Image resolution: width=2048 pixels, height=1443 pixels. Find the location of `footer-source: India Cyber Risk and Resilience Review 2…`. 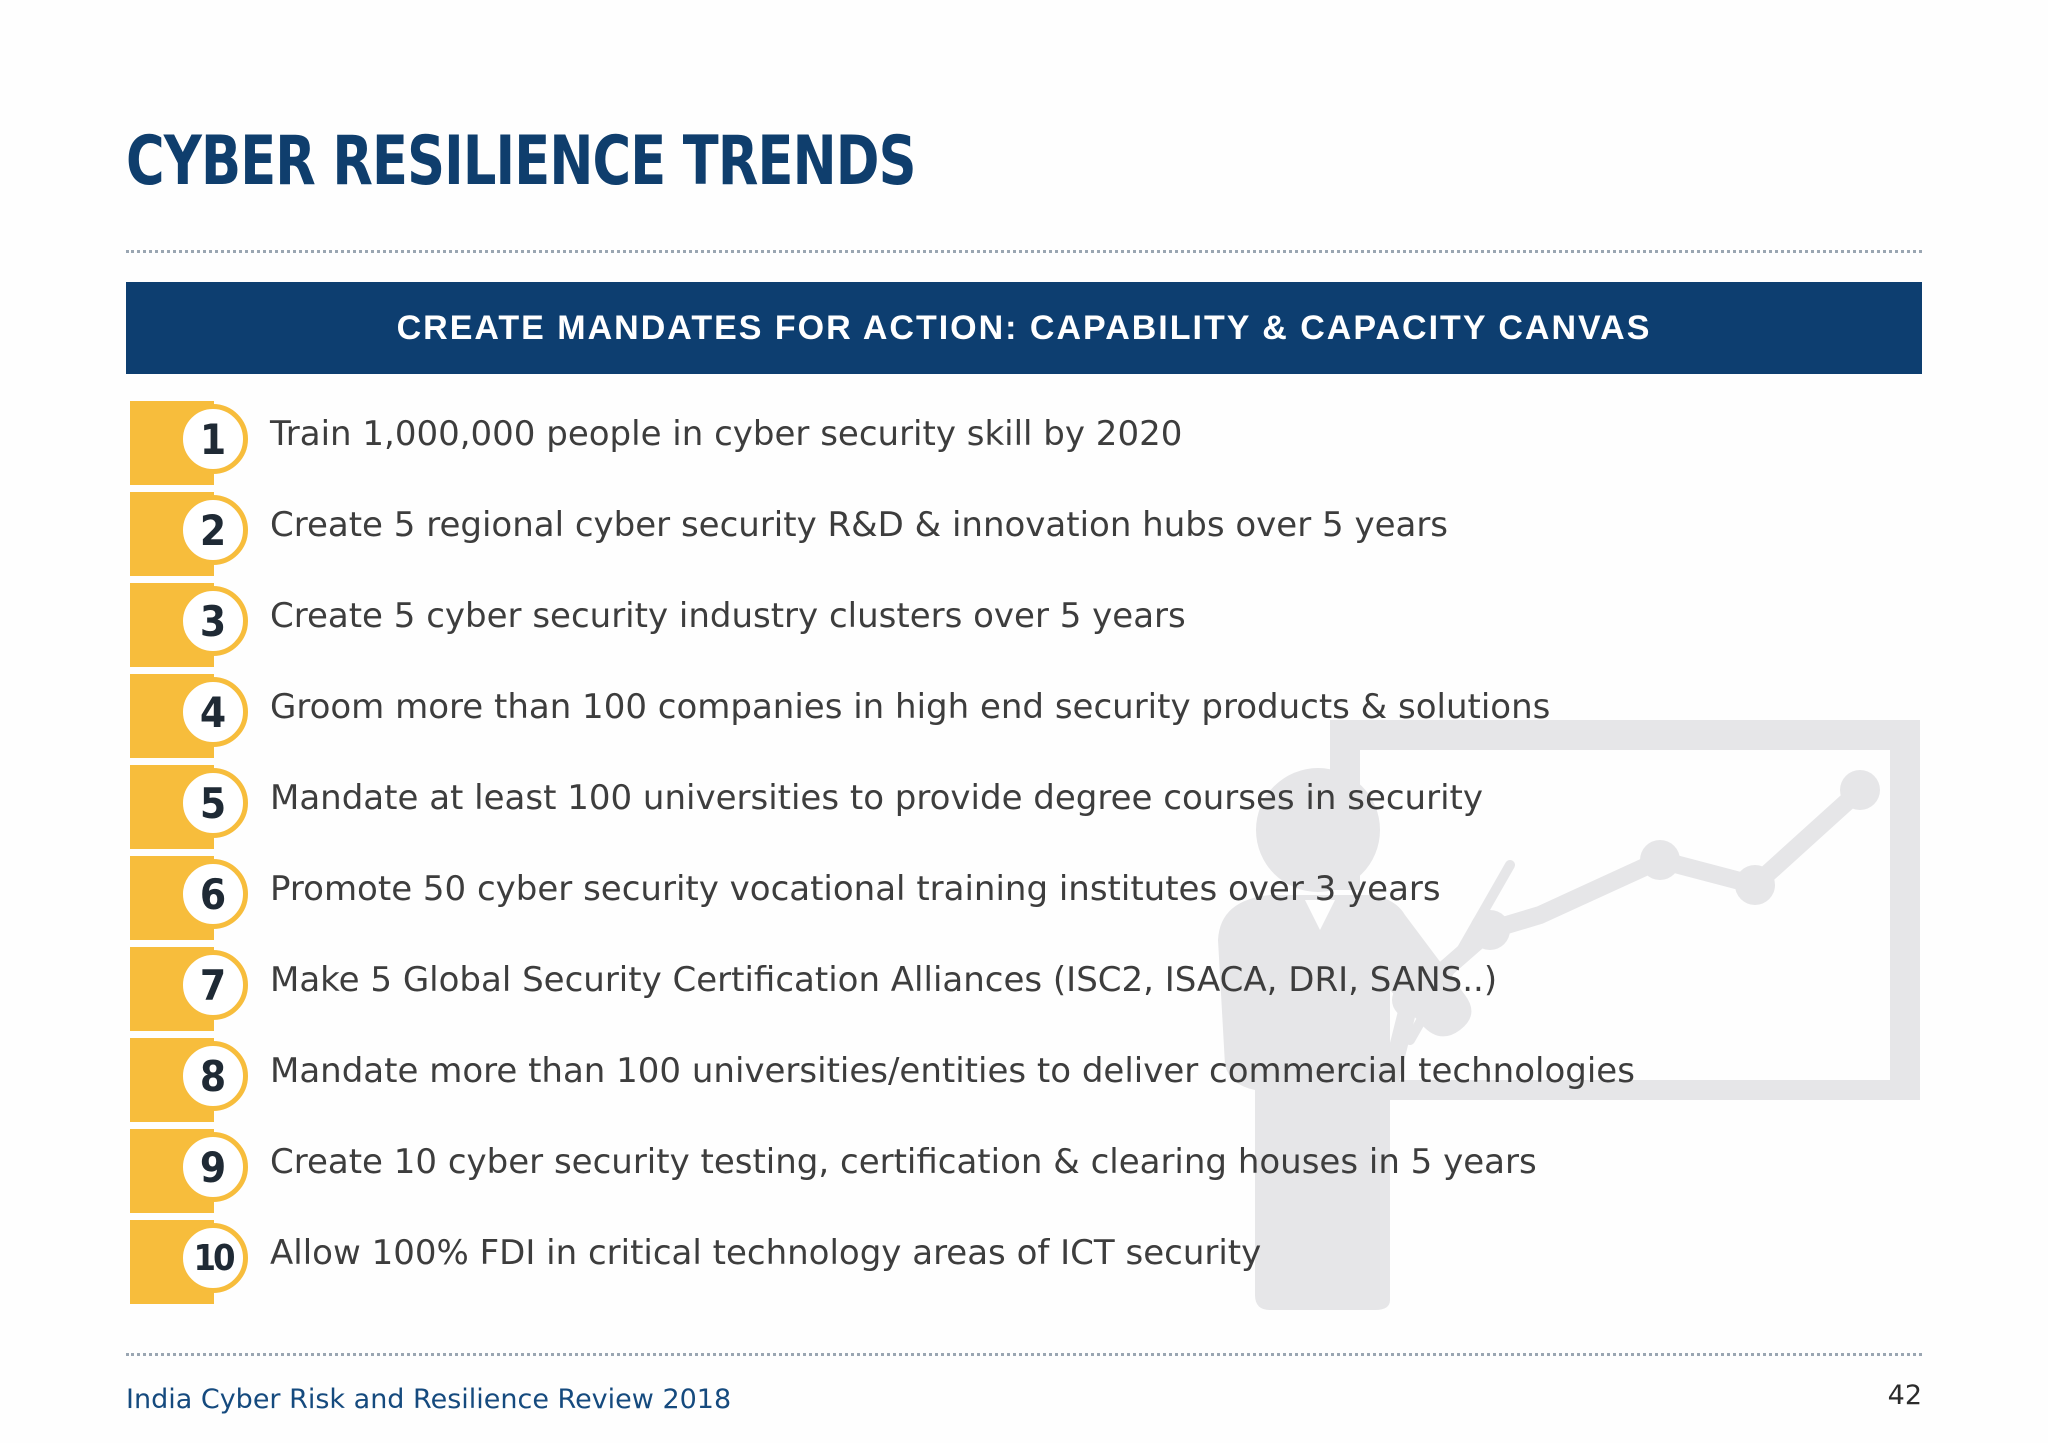

footer-source: India Cyber Risk and Resilience Review 2… is located at coordinates (429, 1399).